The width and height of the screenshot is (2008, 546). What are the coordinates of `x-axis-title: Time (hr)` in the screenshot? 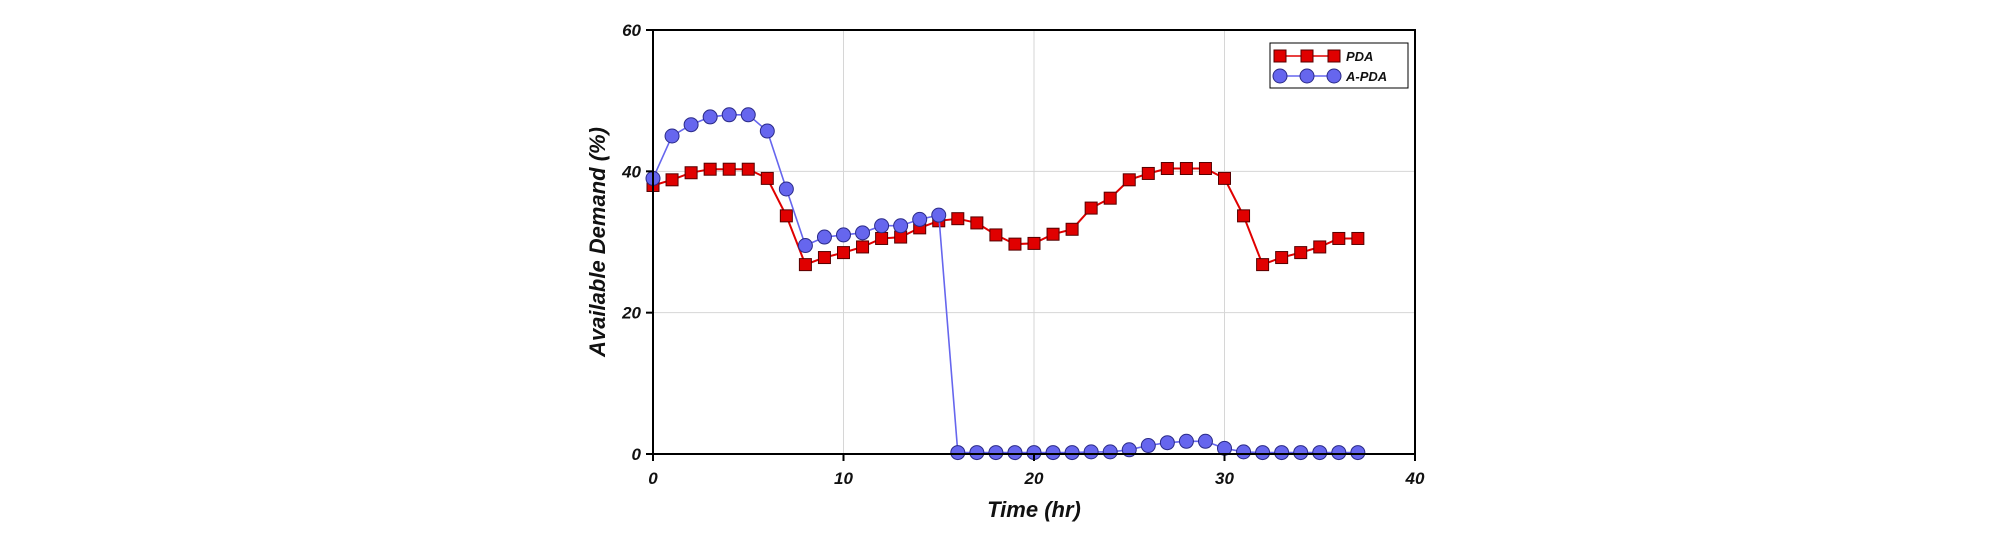 It's located at (1034, 509).